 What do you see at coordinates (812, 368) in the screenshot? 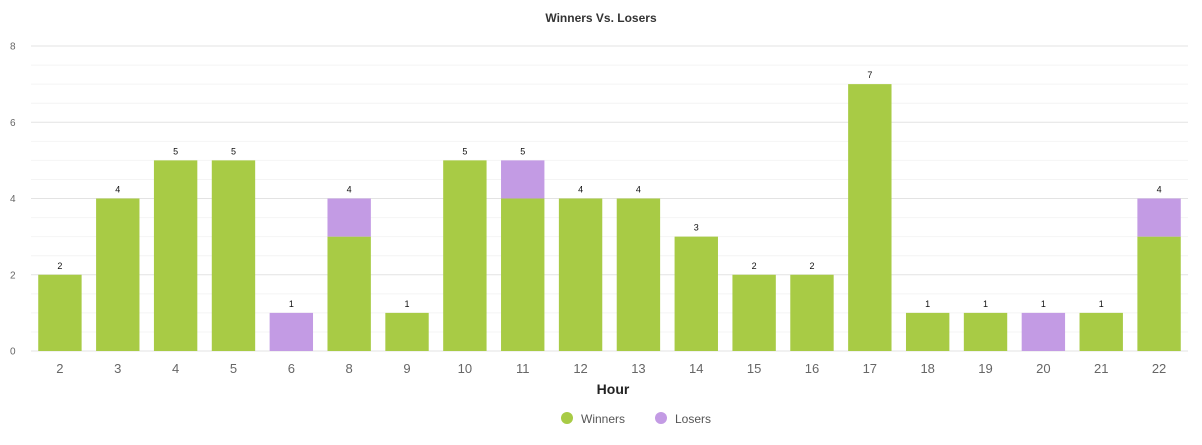
I see `x-tick-label: 16` at bounding box center [812, 368].